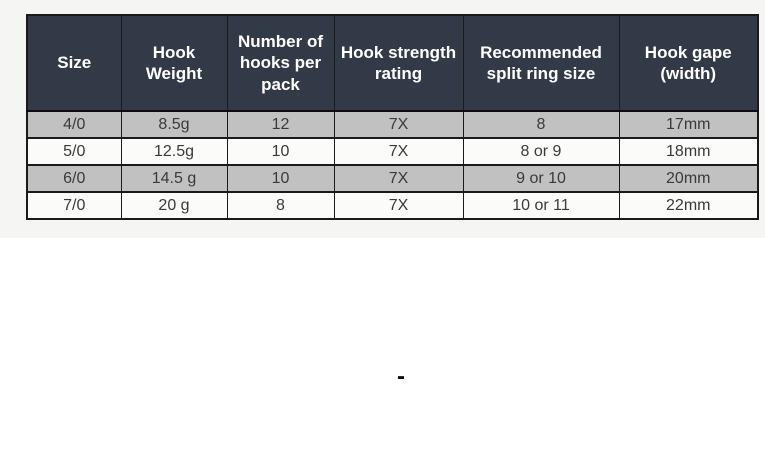  I want to click on cell-hooks-per-pack: 8, so click(280, 205).